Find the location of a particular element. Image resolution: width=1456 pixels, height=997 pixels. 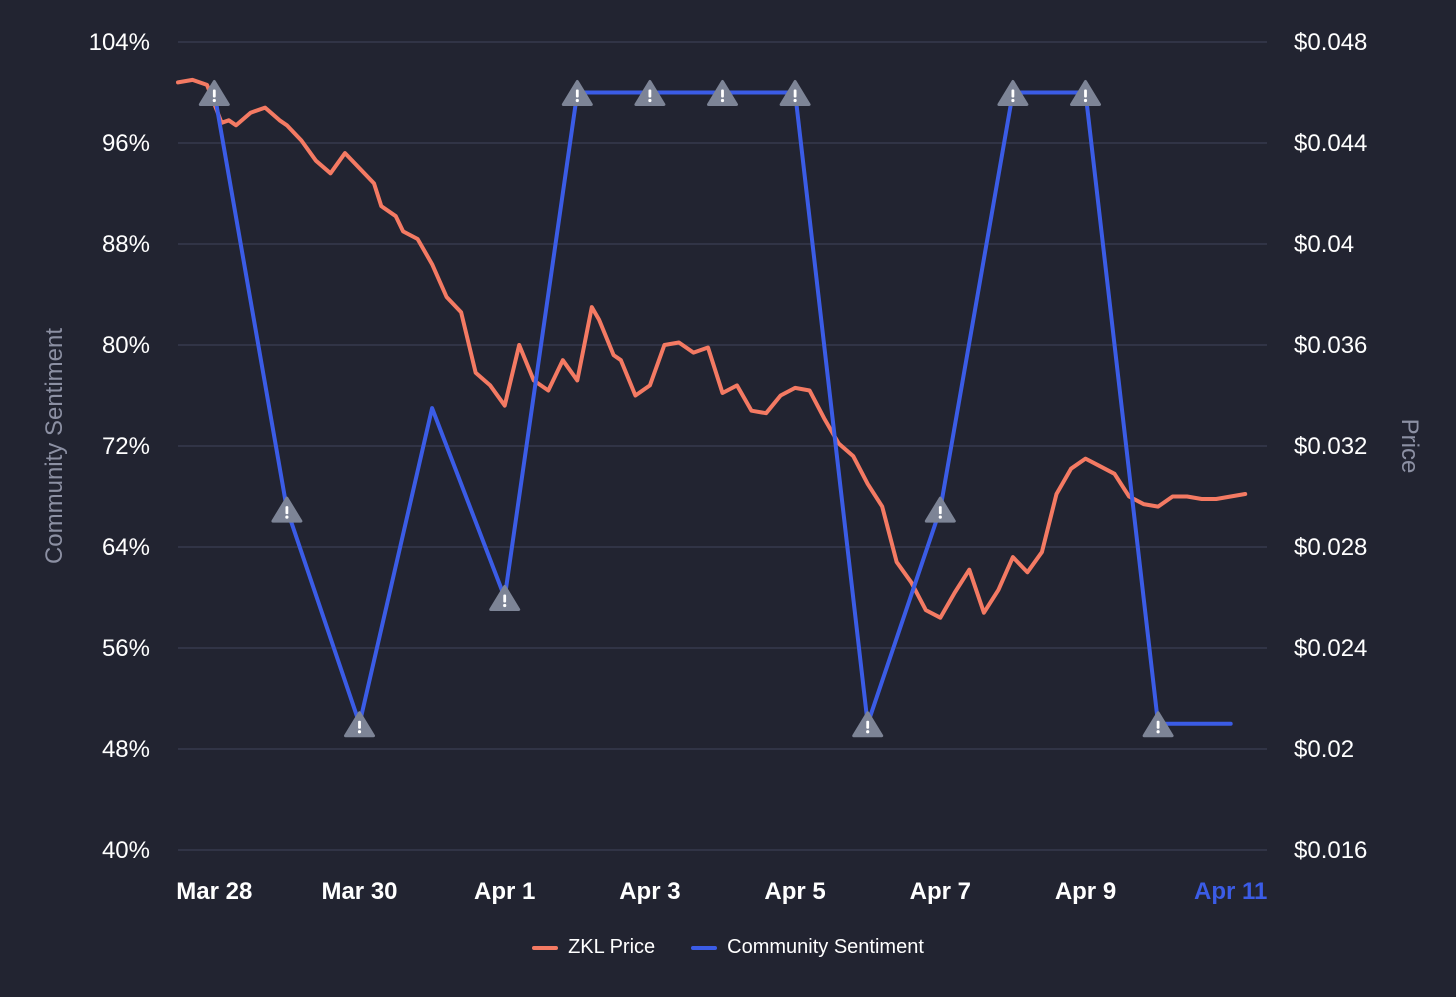

left-tick-label: 80% is located at coordinates (126, 345).